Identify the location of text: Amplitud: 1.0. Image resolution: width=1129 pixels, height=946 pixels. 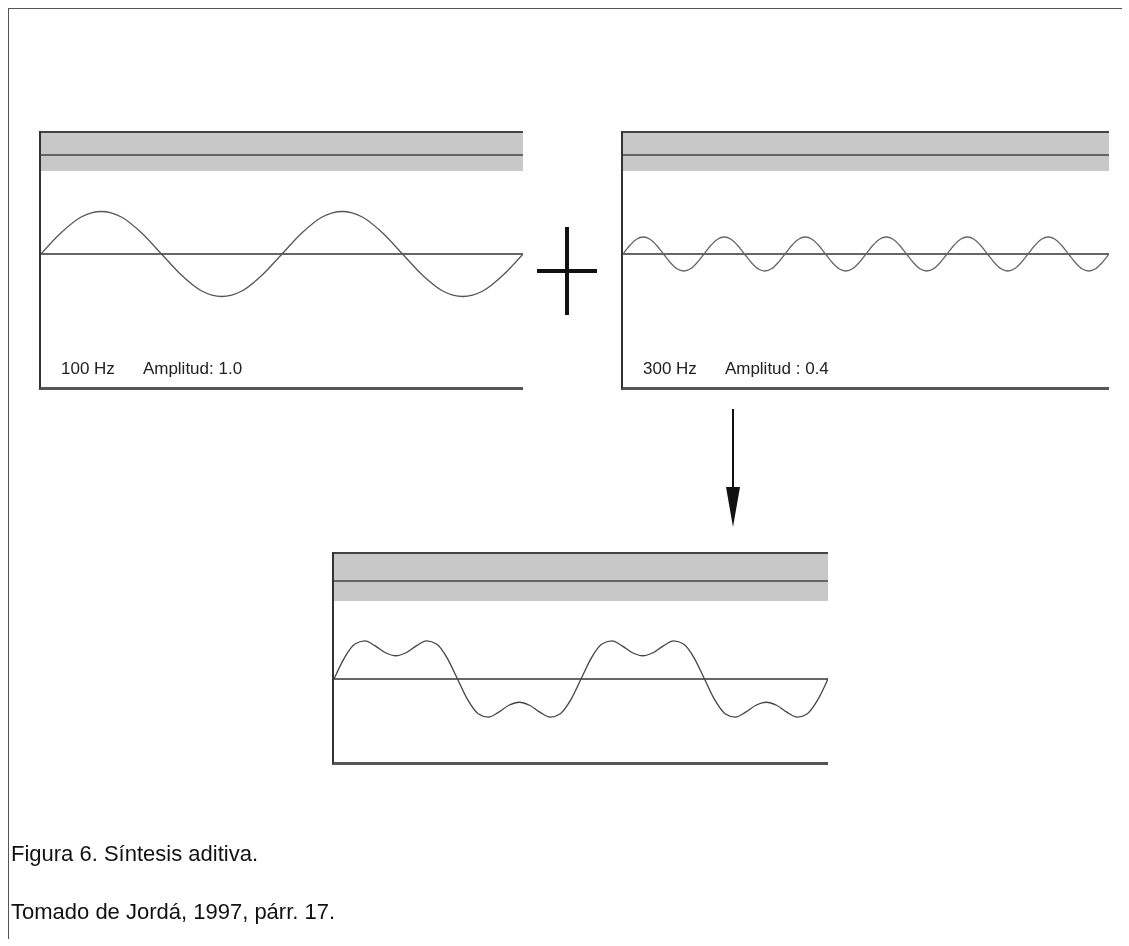
(192, 369).